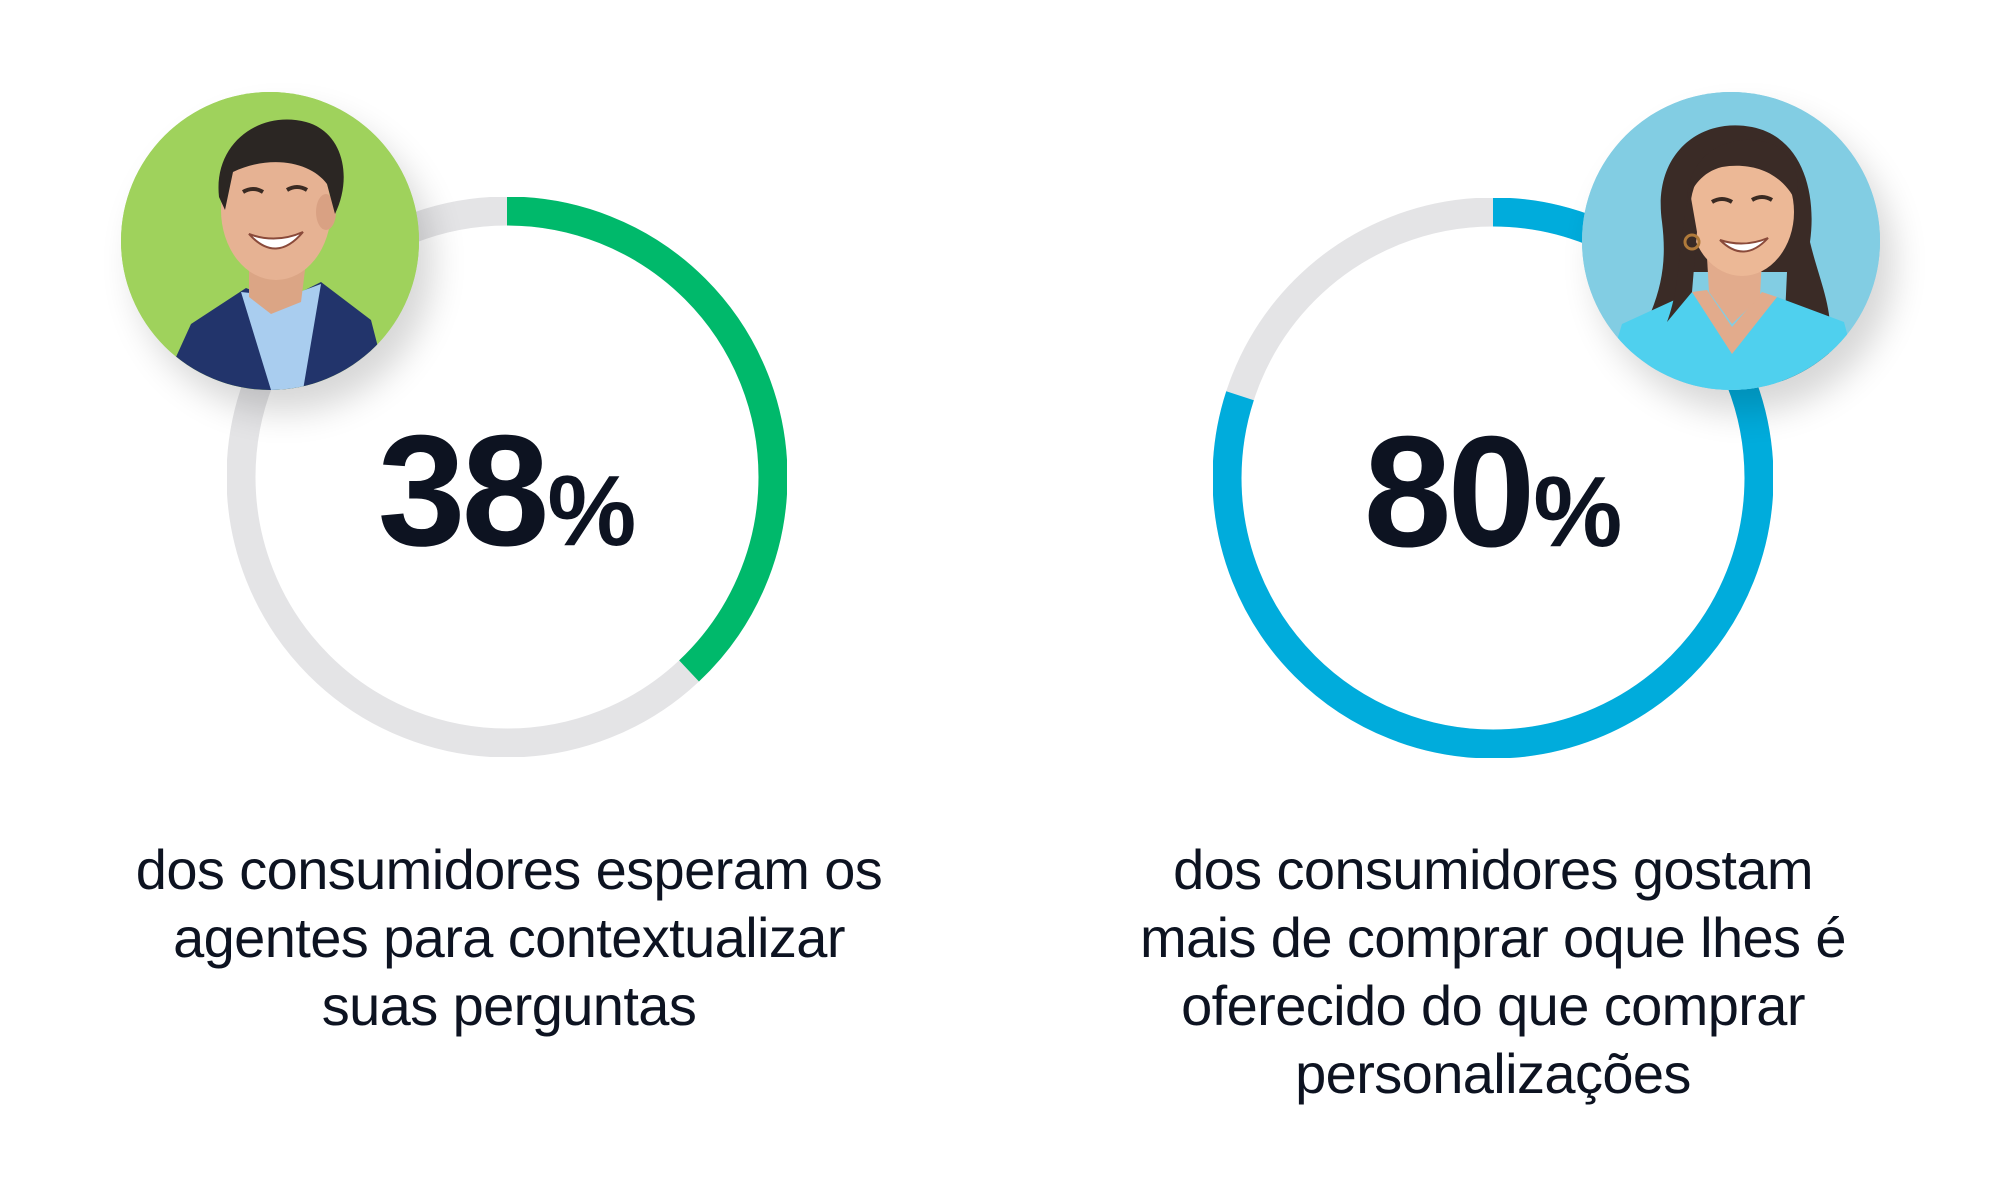 The image size is (2000, 1200). Describe the element at coordinates (1493, 1005) in the screenshot. I see `caption-line: oferecido do que comprar` at that location.